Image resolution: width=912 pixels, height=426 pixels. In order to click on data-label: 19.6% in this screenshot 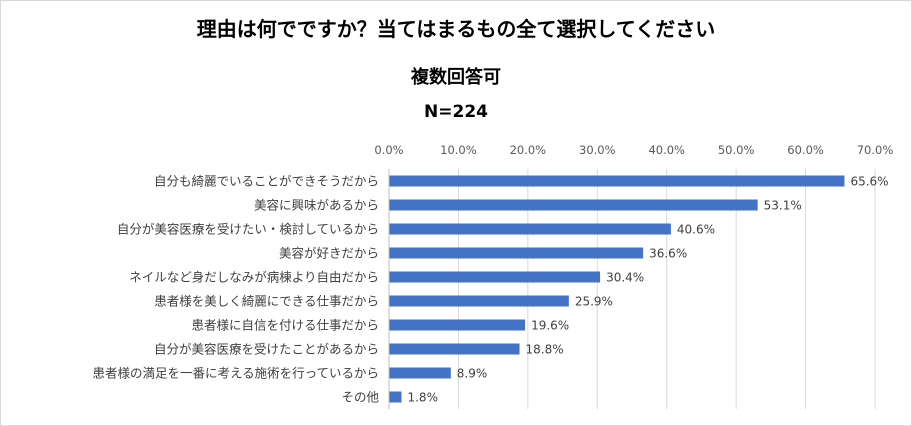, I will do `click(550, 326)`.